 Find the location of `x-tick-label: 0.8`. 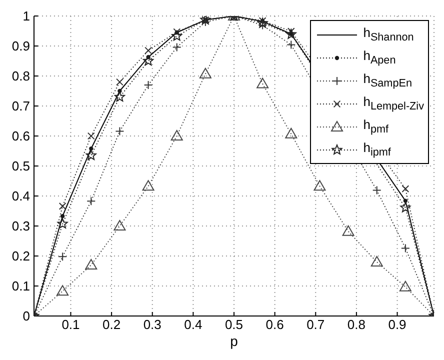

x-tick-label: 0.8 is located at coordinates (356, 324).